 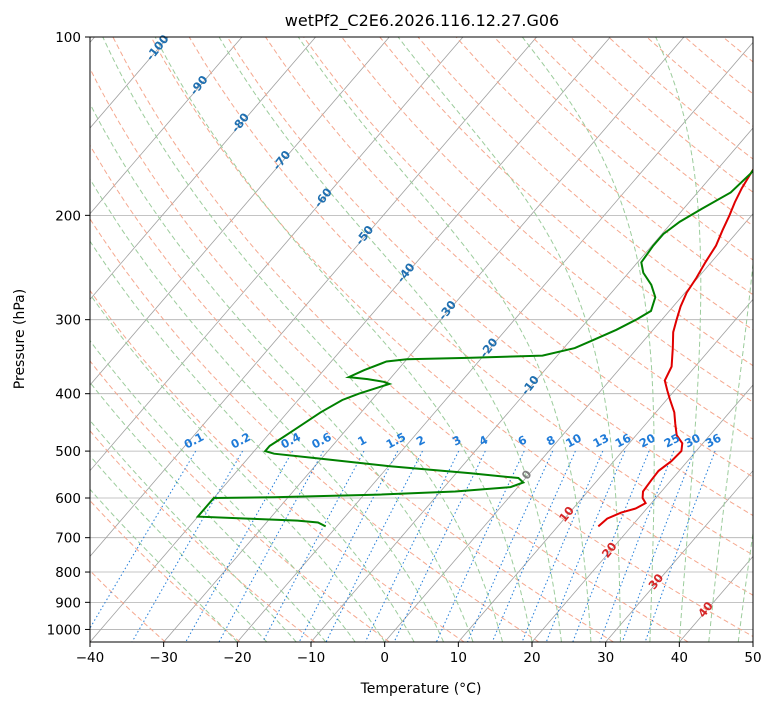 What do you see at coordinates (311, 658) in the screenshot?
I see `x-tick-label: −10` at bounding box center [311, 658].